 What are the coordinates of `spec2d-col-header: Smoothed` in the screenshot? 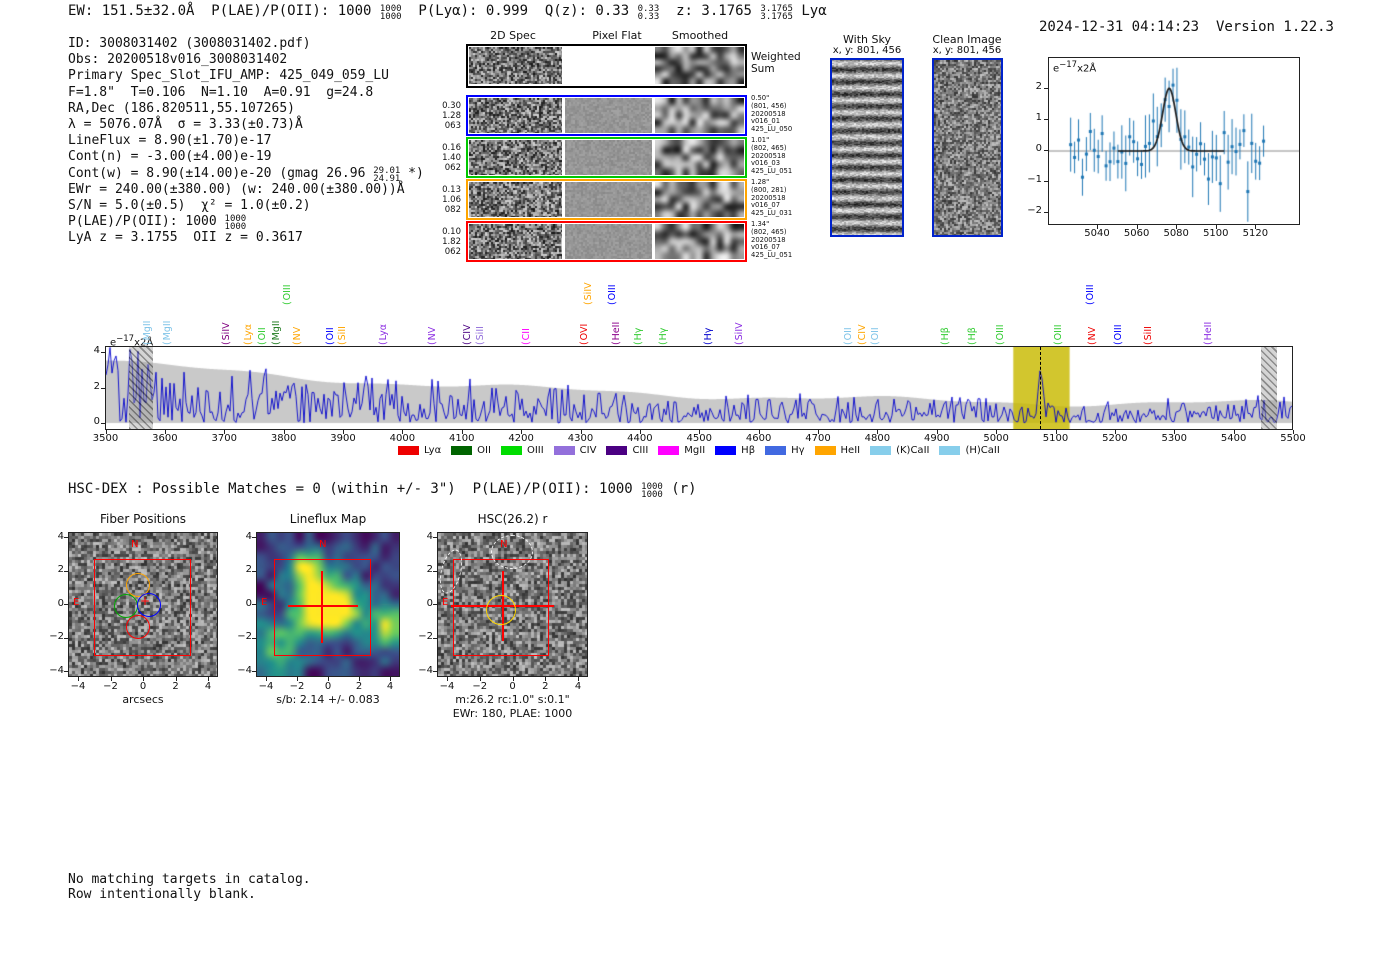 It's located at (700, 35).